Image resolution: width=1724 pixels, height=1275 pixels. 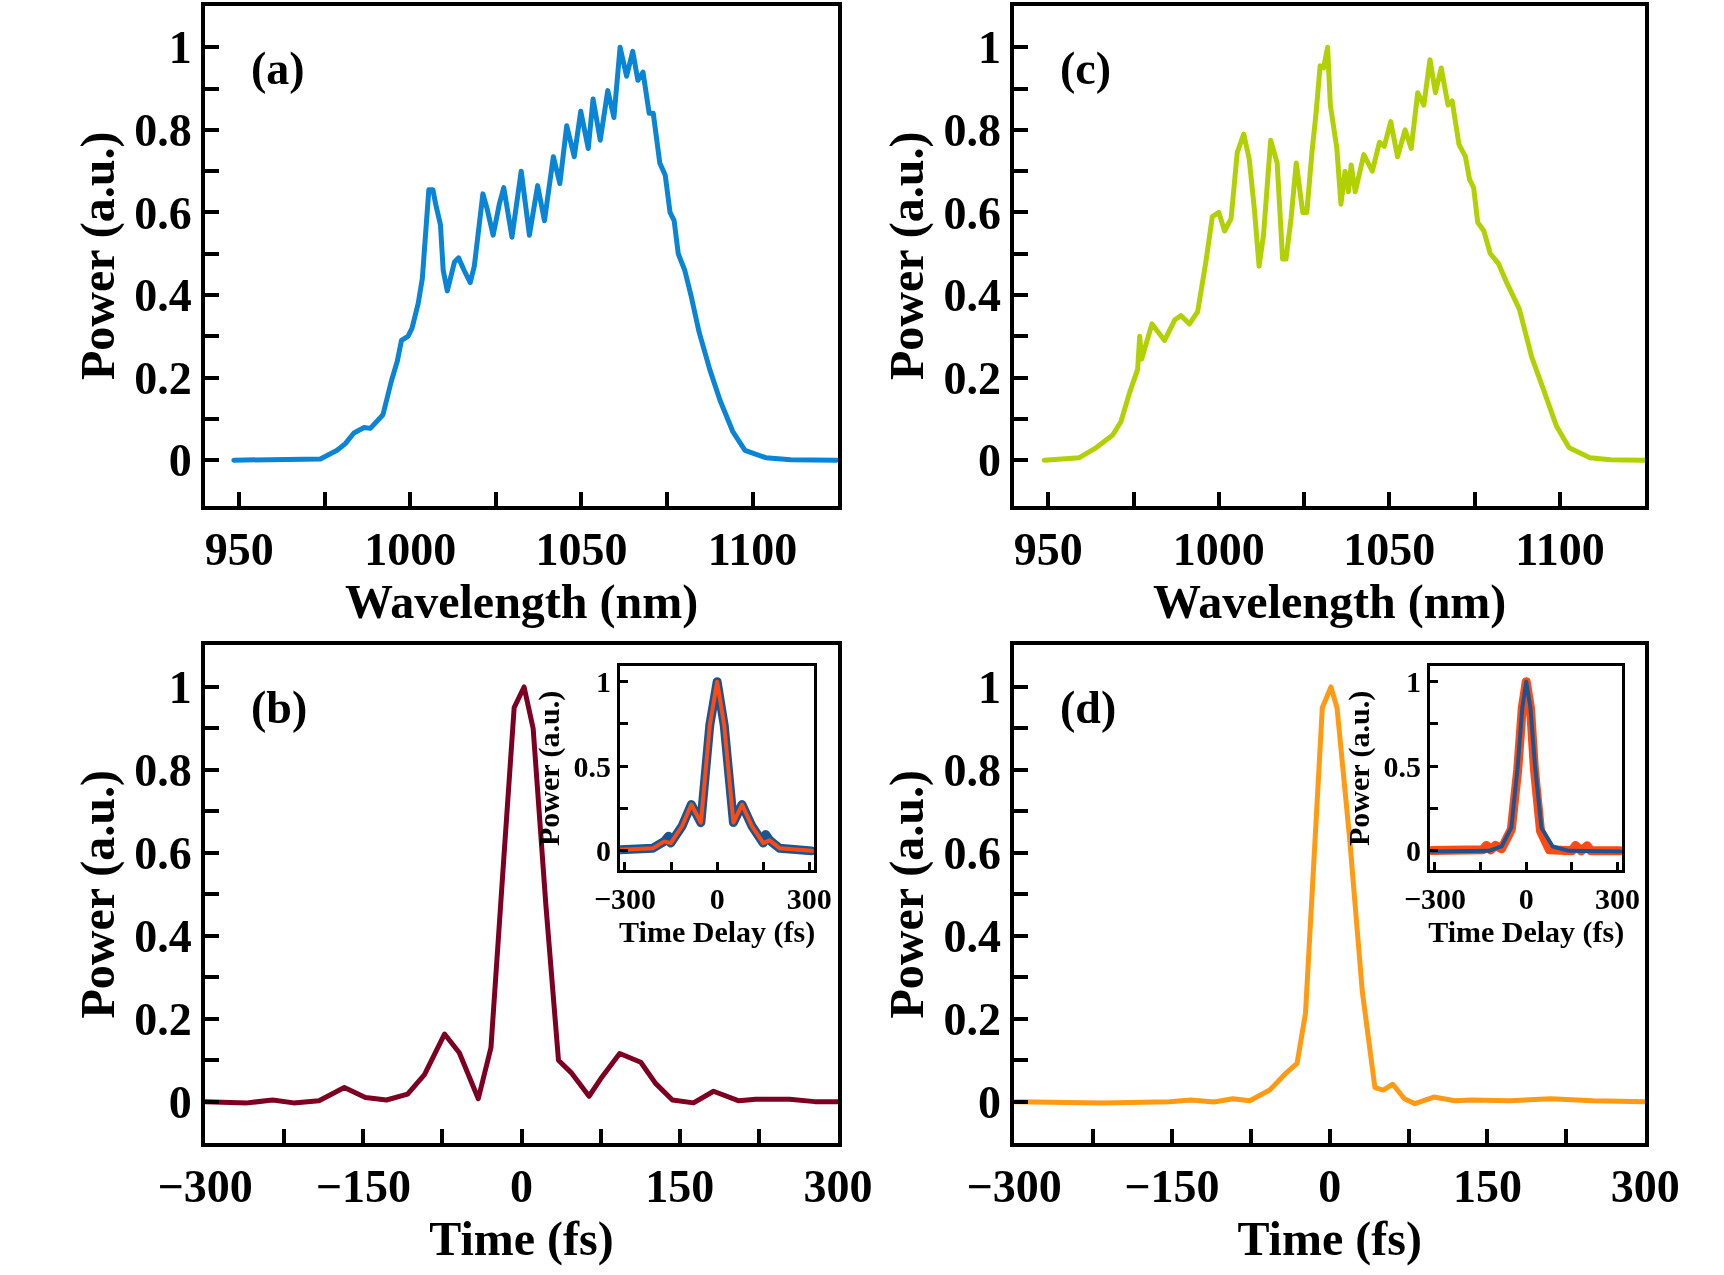 What do you see at coordinates (278, 68) in the screenshot?
I see `annotation: (a)` at bounding box center [278, 68].